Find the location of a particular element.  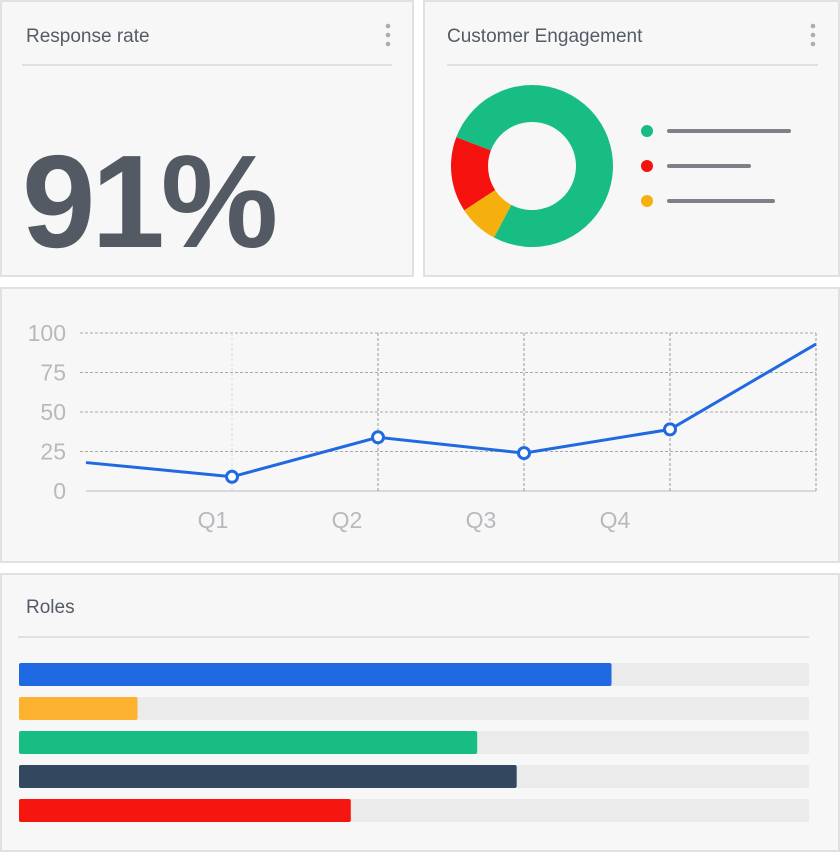

x-tick-label: Q4 is located at coordinates (615, 520).